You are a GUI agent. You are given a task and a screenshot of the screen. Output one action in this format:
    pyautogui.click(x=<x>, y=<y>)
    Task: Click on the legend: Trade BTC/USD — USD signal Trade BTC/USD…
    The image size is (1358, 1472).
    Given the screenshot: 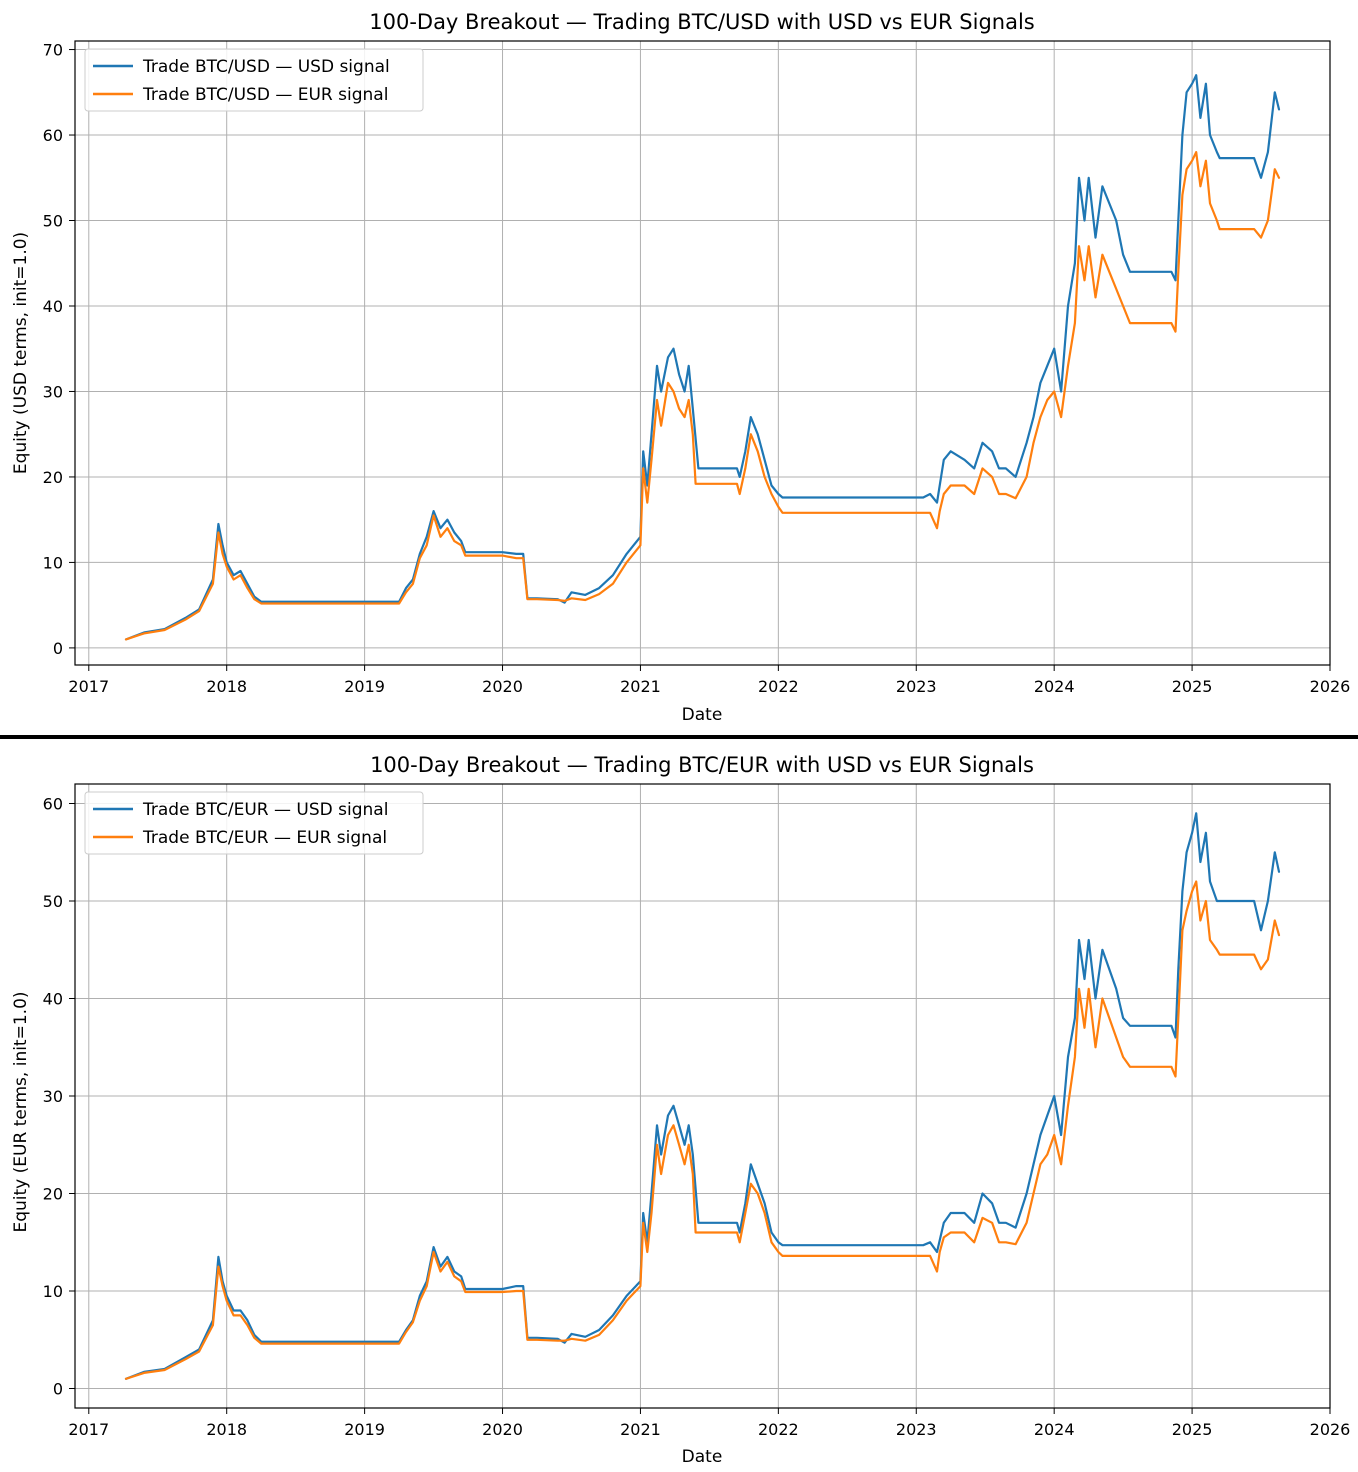 What is the action you would take?
    pyautogui.click(x=254, y=80)
    